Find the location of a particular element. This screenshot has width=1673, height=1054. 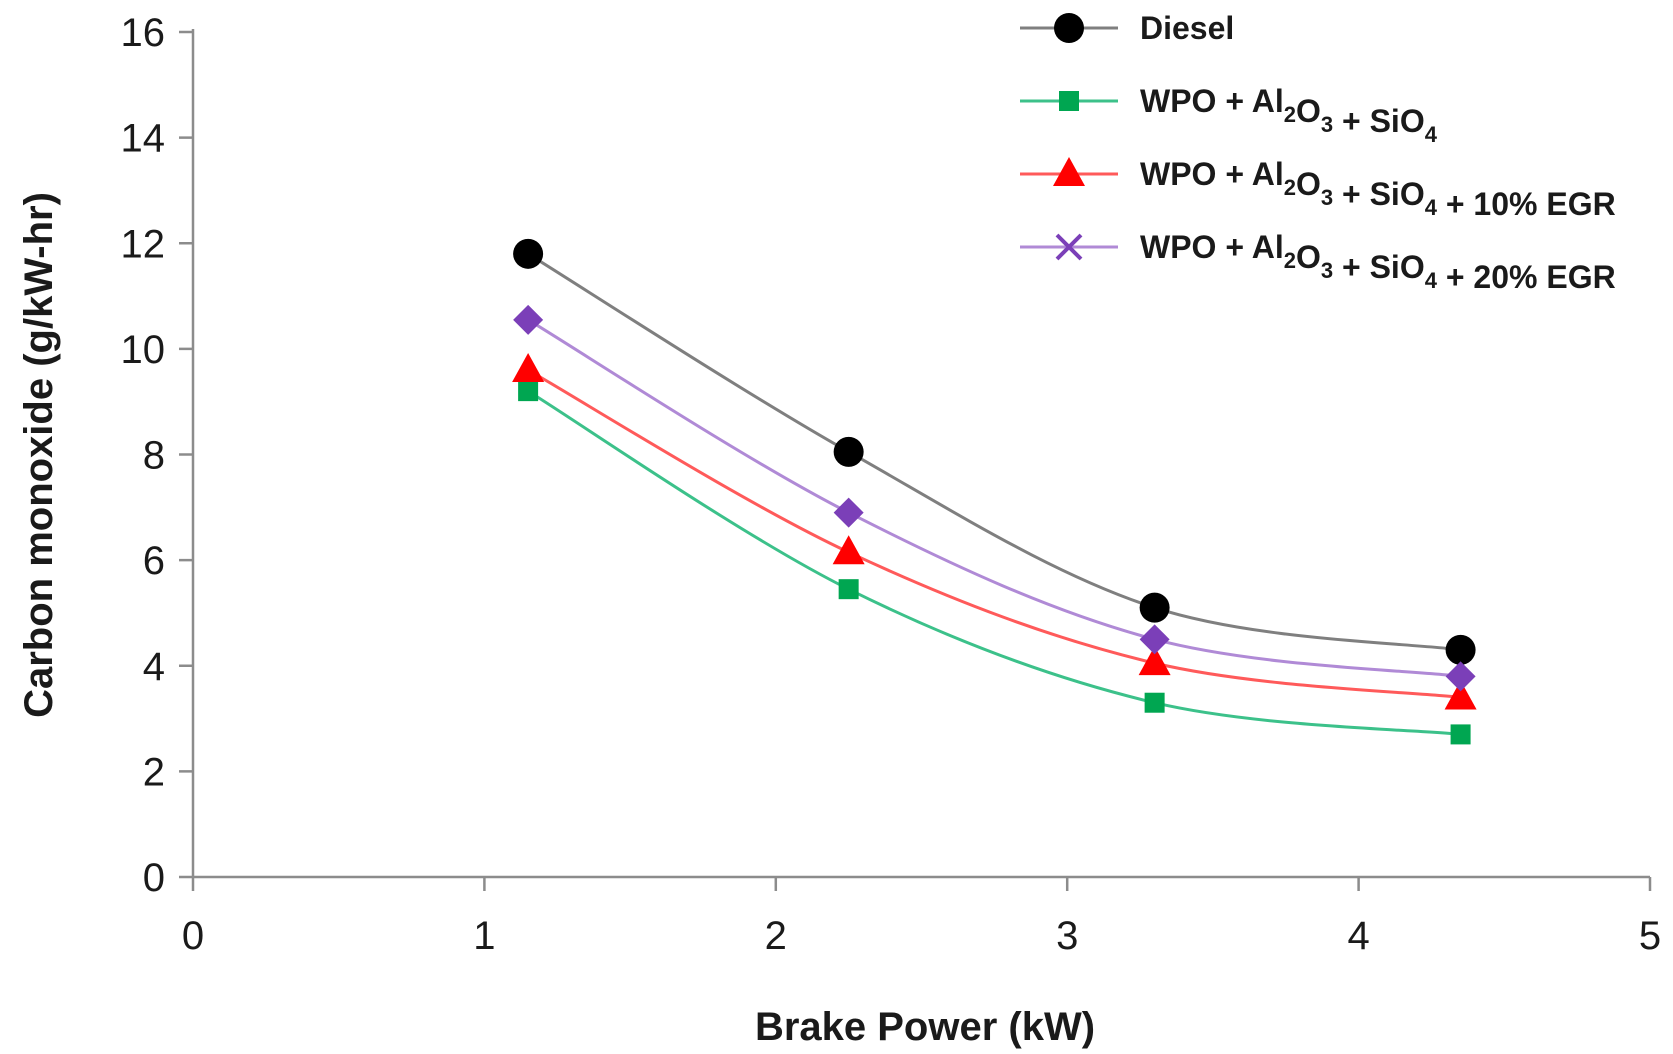

y-tick-label: 8 is located at coordinates (154, 456).